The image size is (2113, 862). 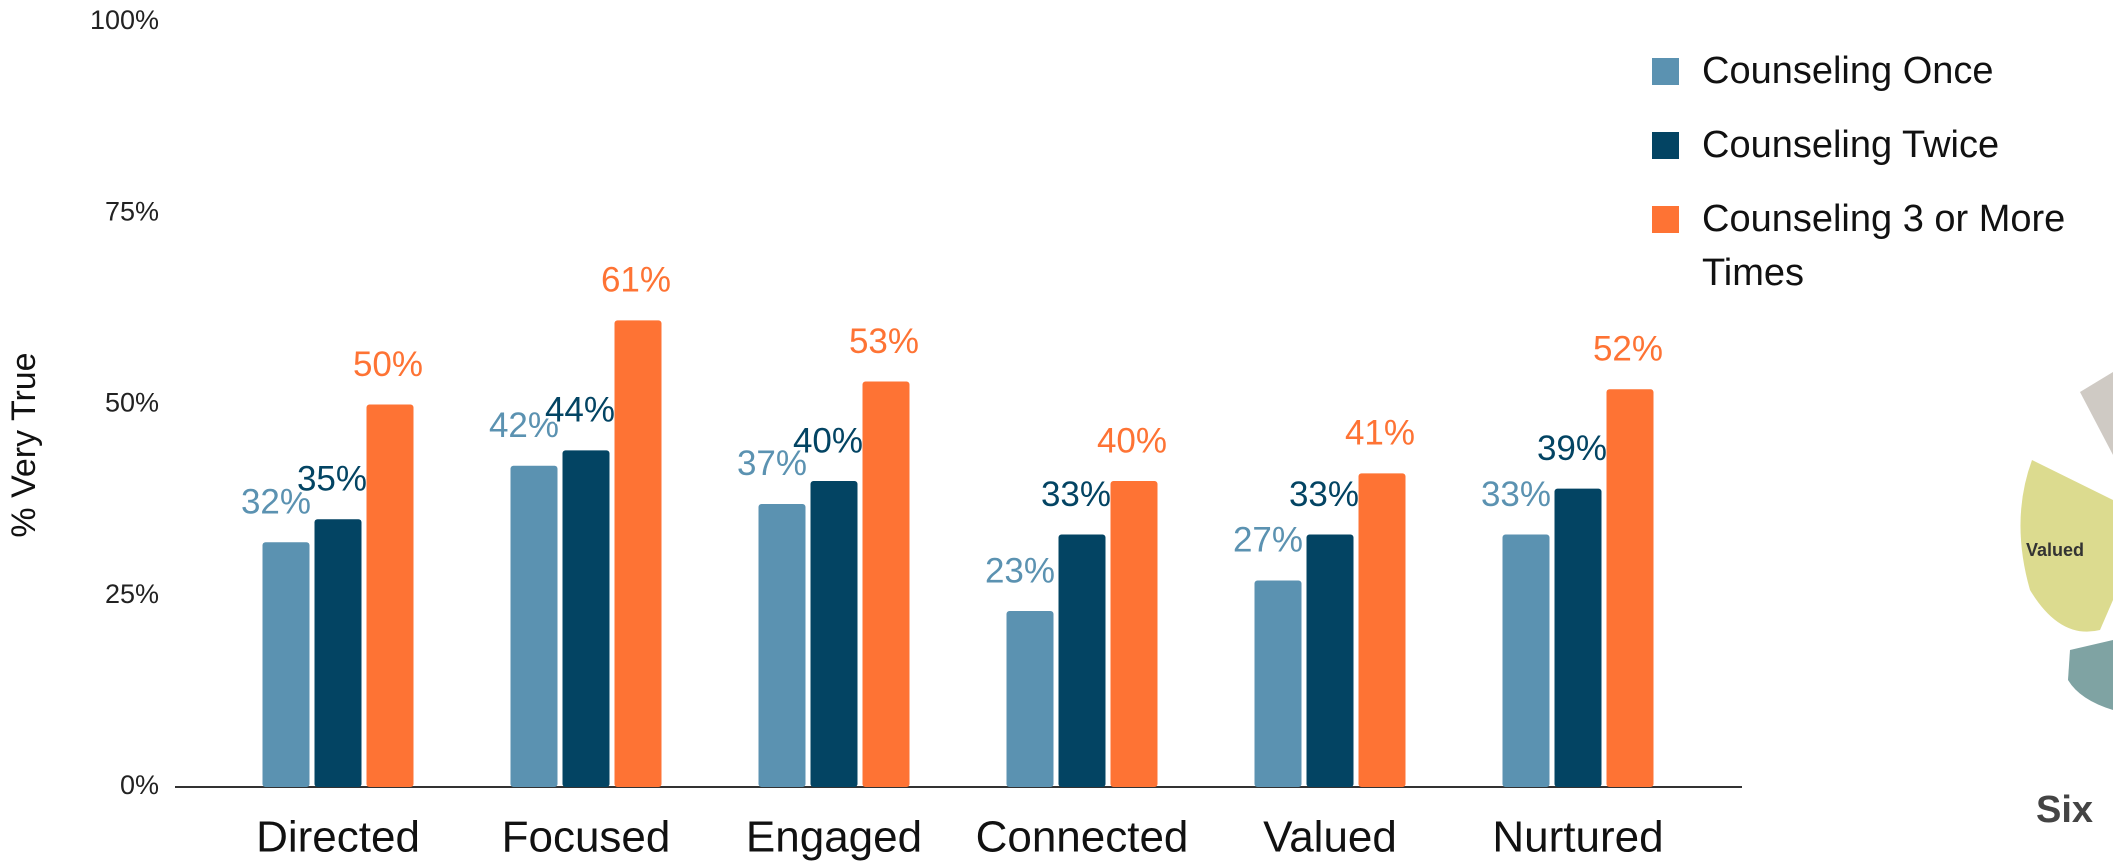 I want to click on y-axis-title: % Very True, so click(x=24, y=444).